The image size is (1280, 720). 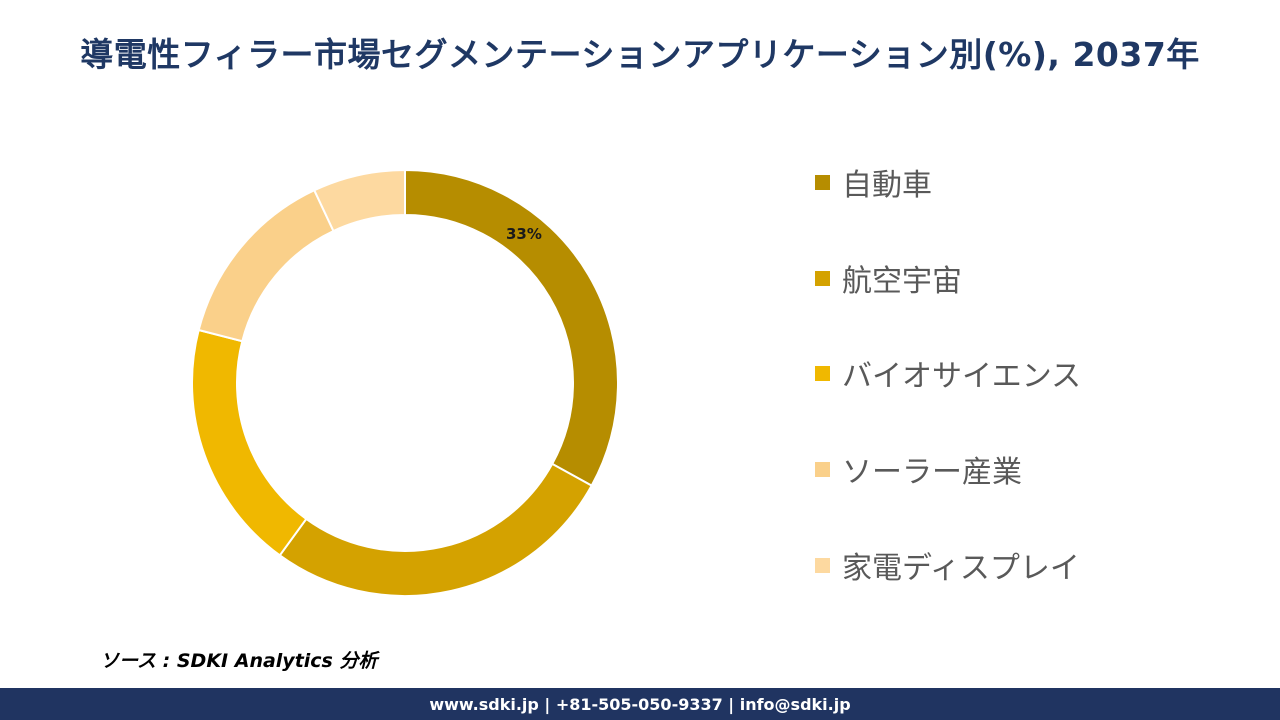 I want to click on legend-item: 家電ディスプレイ, so click(x=947, y=565).